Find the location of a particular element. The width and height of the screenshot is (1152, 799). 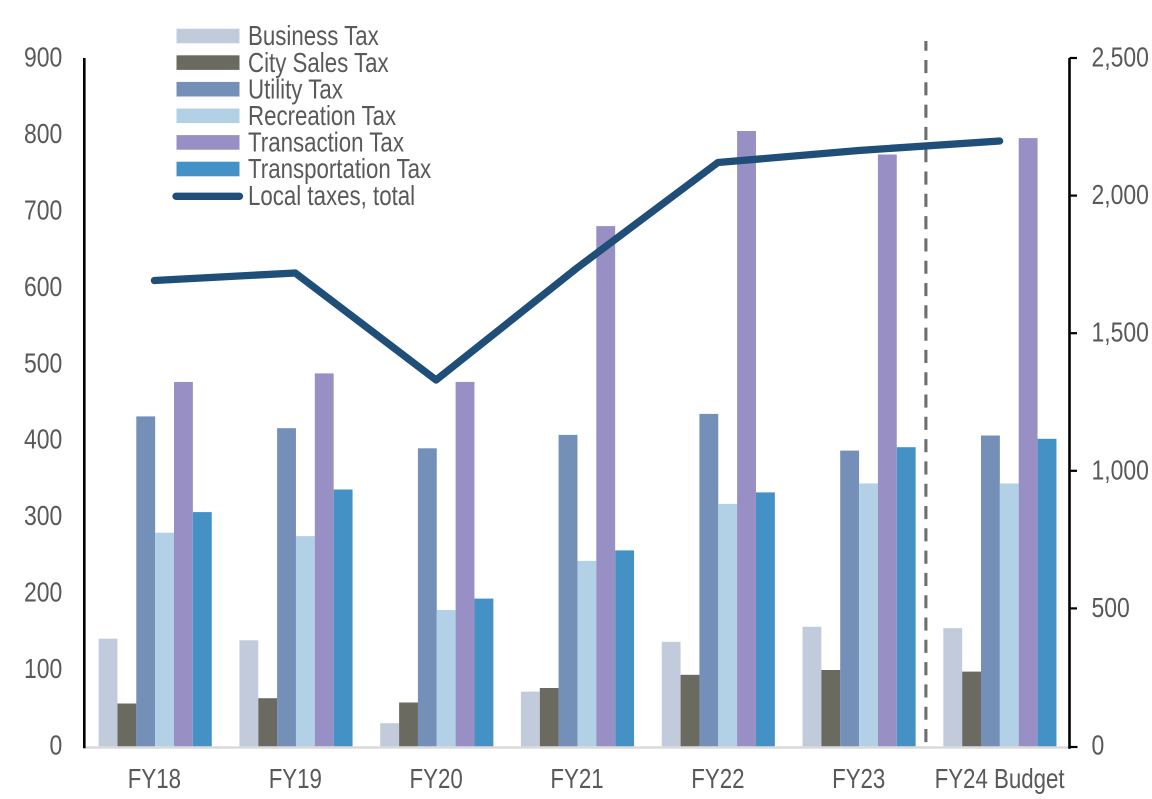

svg-text: 100 is located at coordinates (43, 669).